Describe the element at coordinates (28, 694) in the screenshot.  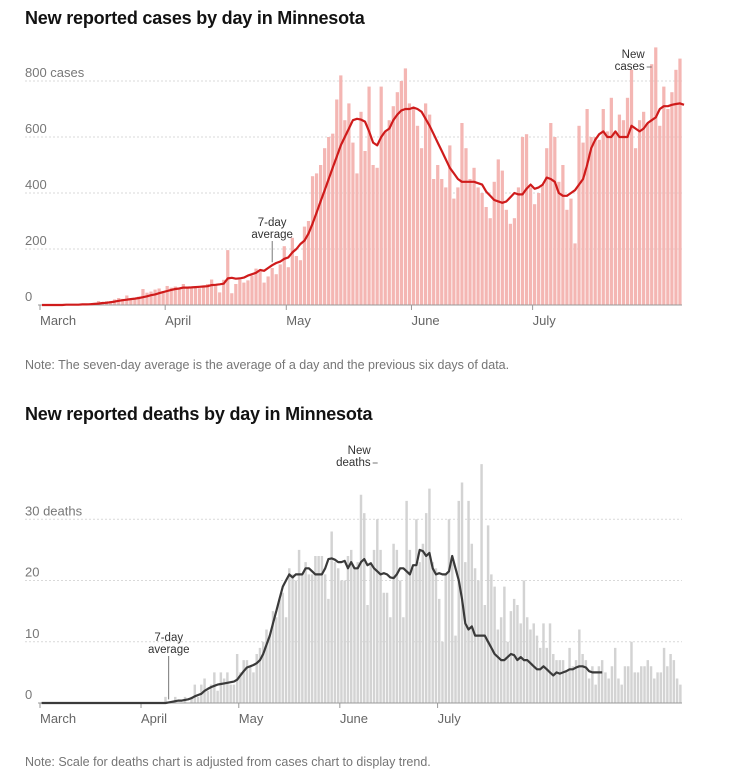
I see `y-tick-label: 0` at that location.